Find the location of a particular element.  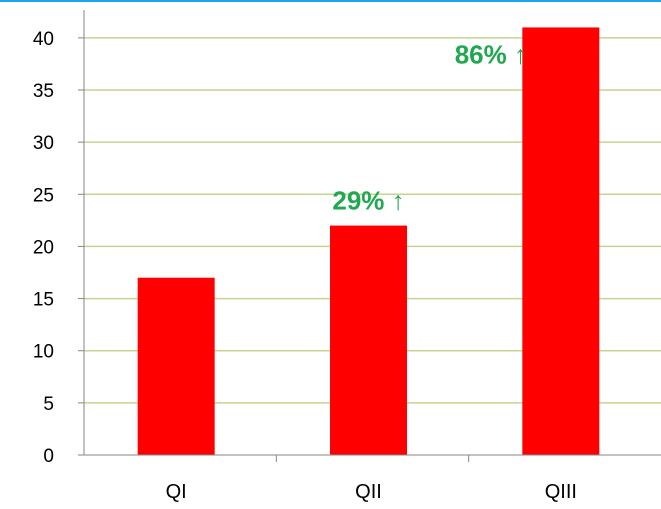

y-tick-label-30: 30 is located at coordinates (43, 143).